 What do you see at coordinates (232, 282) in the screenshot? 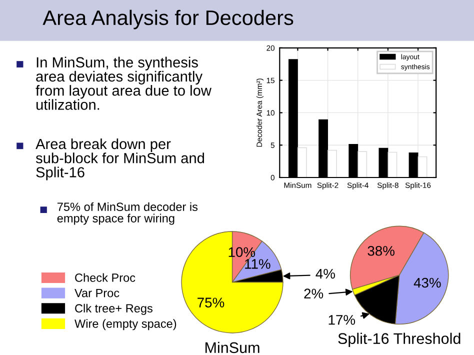
I see `pie-slice` at bounding box center [232, 282].